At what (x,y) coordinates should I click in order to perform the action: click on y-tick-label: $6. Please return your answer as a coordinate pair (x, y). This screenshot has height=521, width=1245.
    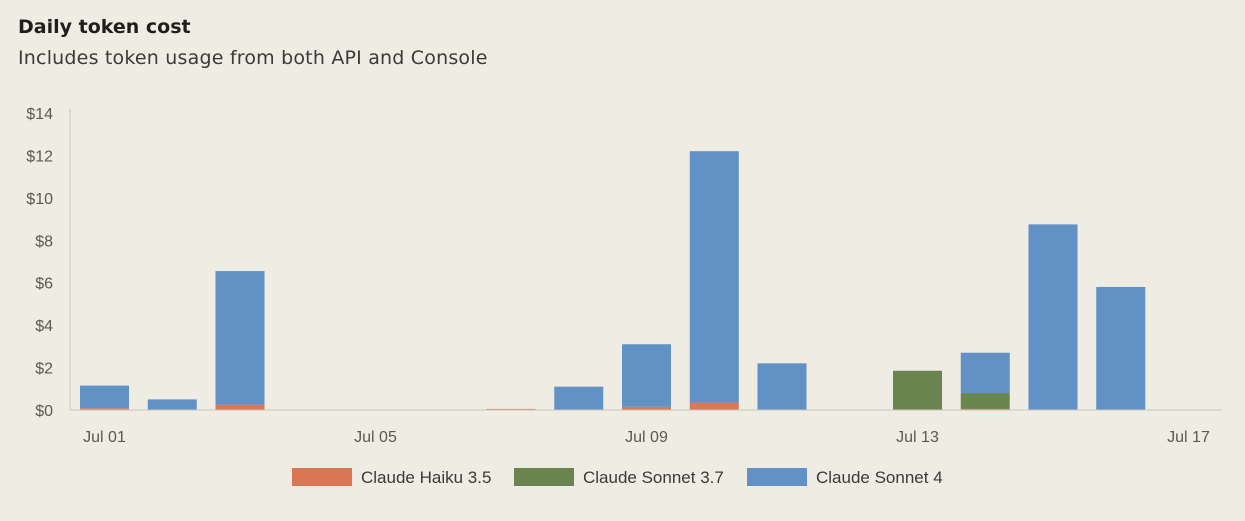
    Looking at the image, I should click on (44, 284).